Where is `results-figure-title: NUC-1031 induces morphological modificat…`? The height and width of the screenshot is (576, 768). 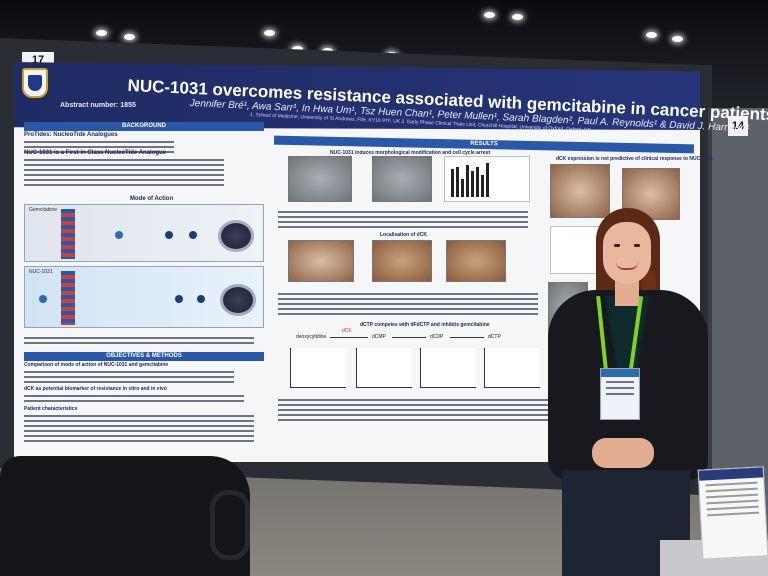
results-figure-title: NUC-1031 induces morphological modificat… is located at coordinates (410, 153).